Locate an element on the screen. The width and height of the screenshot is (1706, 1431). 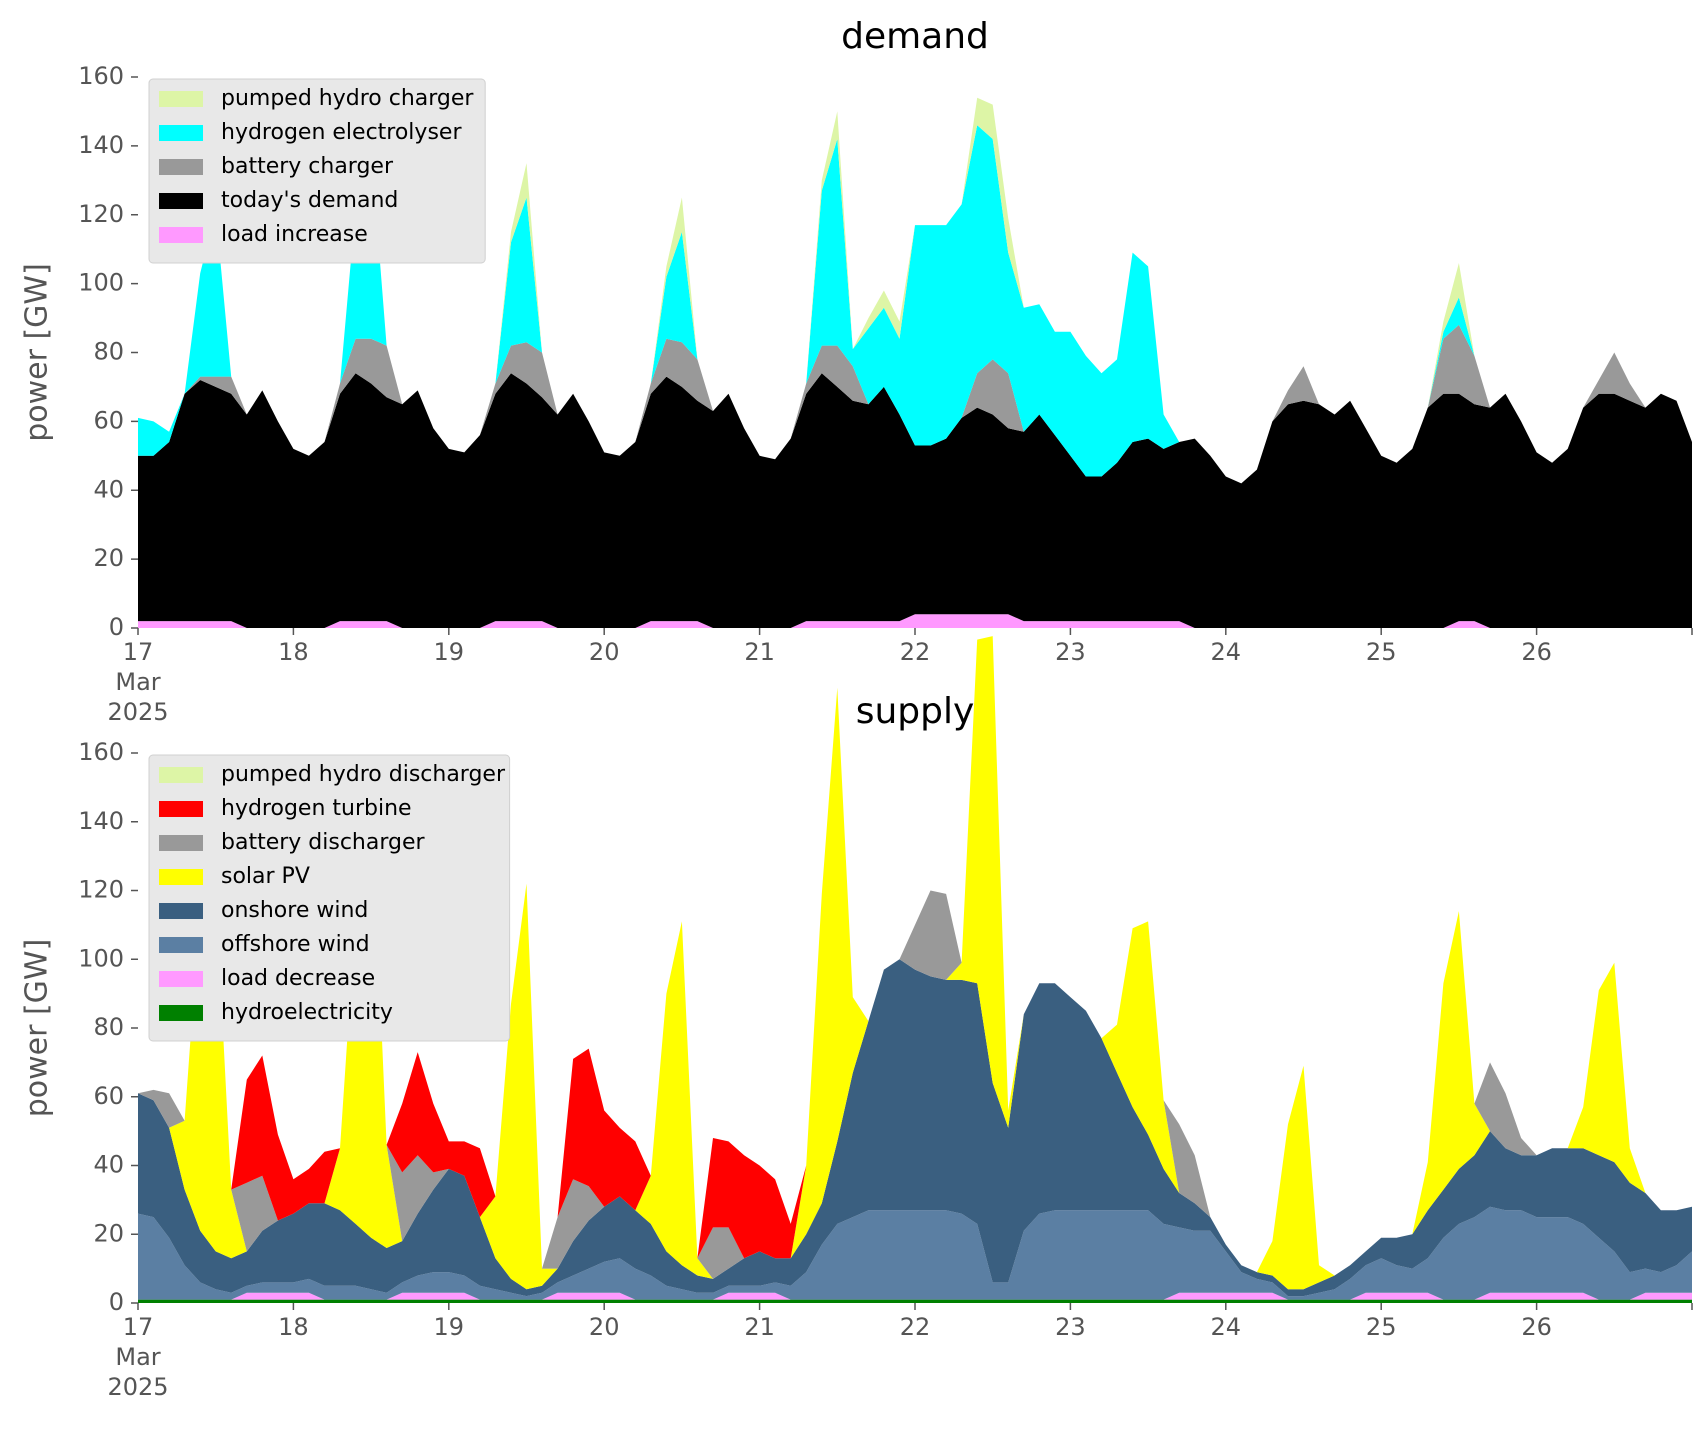
legend-label: pumped hydro charger is located at coordinates (347, 98).